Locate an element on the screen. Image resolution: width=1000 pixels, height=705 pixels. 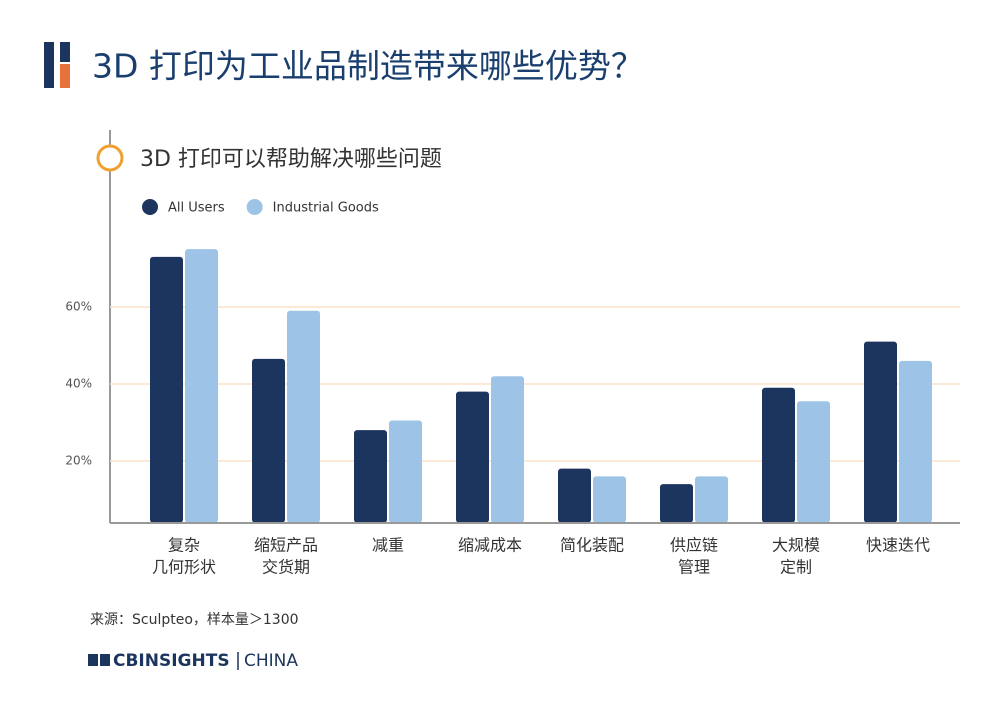
x-tick-label: 几何形状 is located at coordinates (184, 567).